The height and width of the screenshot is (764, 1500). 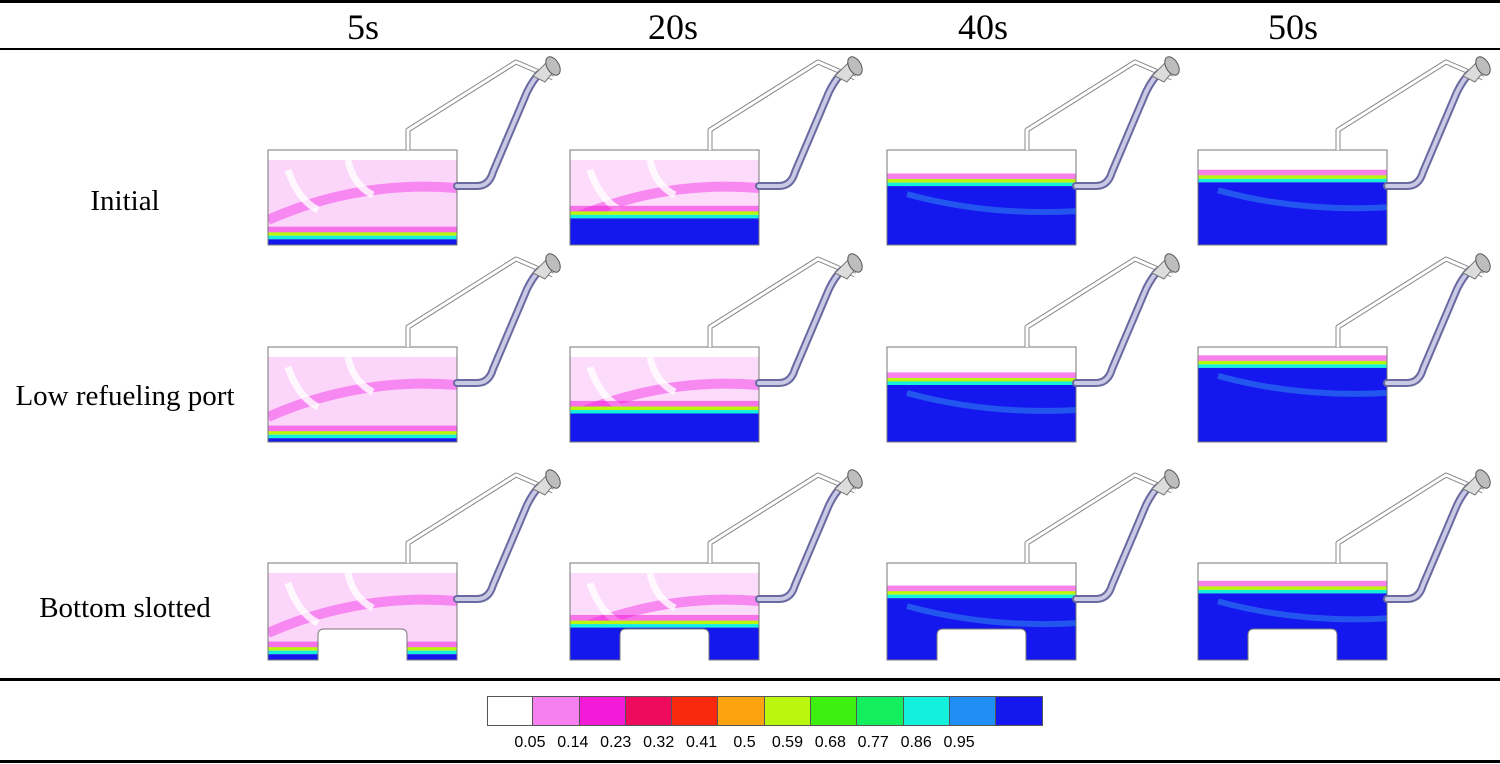 What do you see at coordinates (616, 742) in the screenshot?
I see `legend-value: 0.23` at bounding box center [616, 742].